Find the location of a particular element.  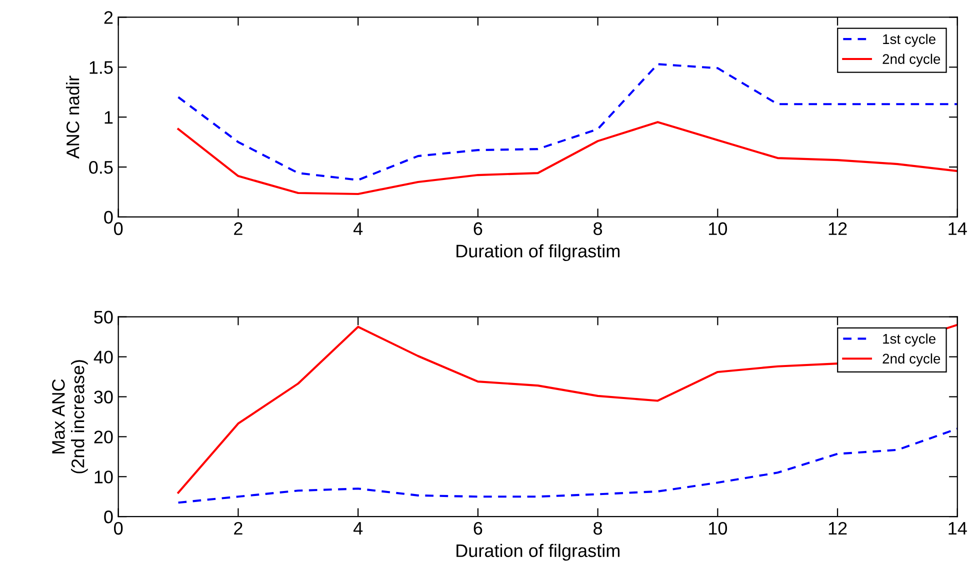

y-axis-title: ANC nadir is located at coordinates (73, 117).